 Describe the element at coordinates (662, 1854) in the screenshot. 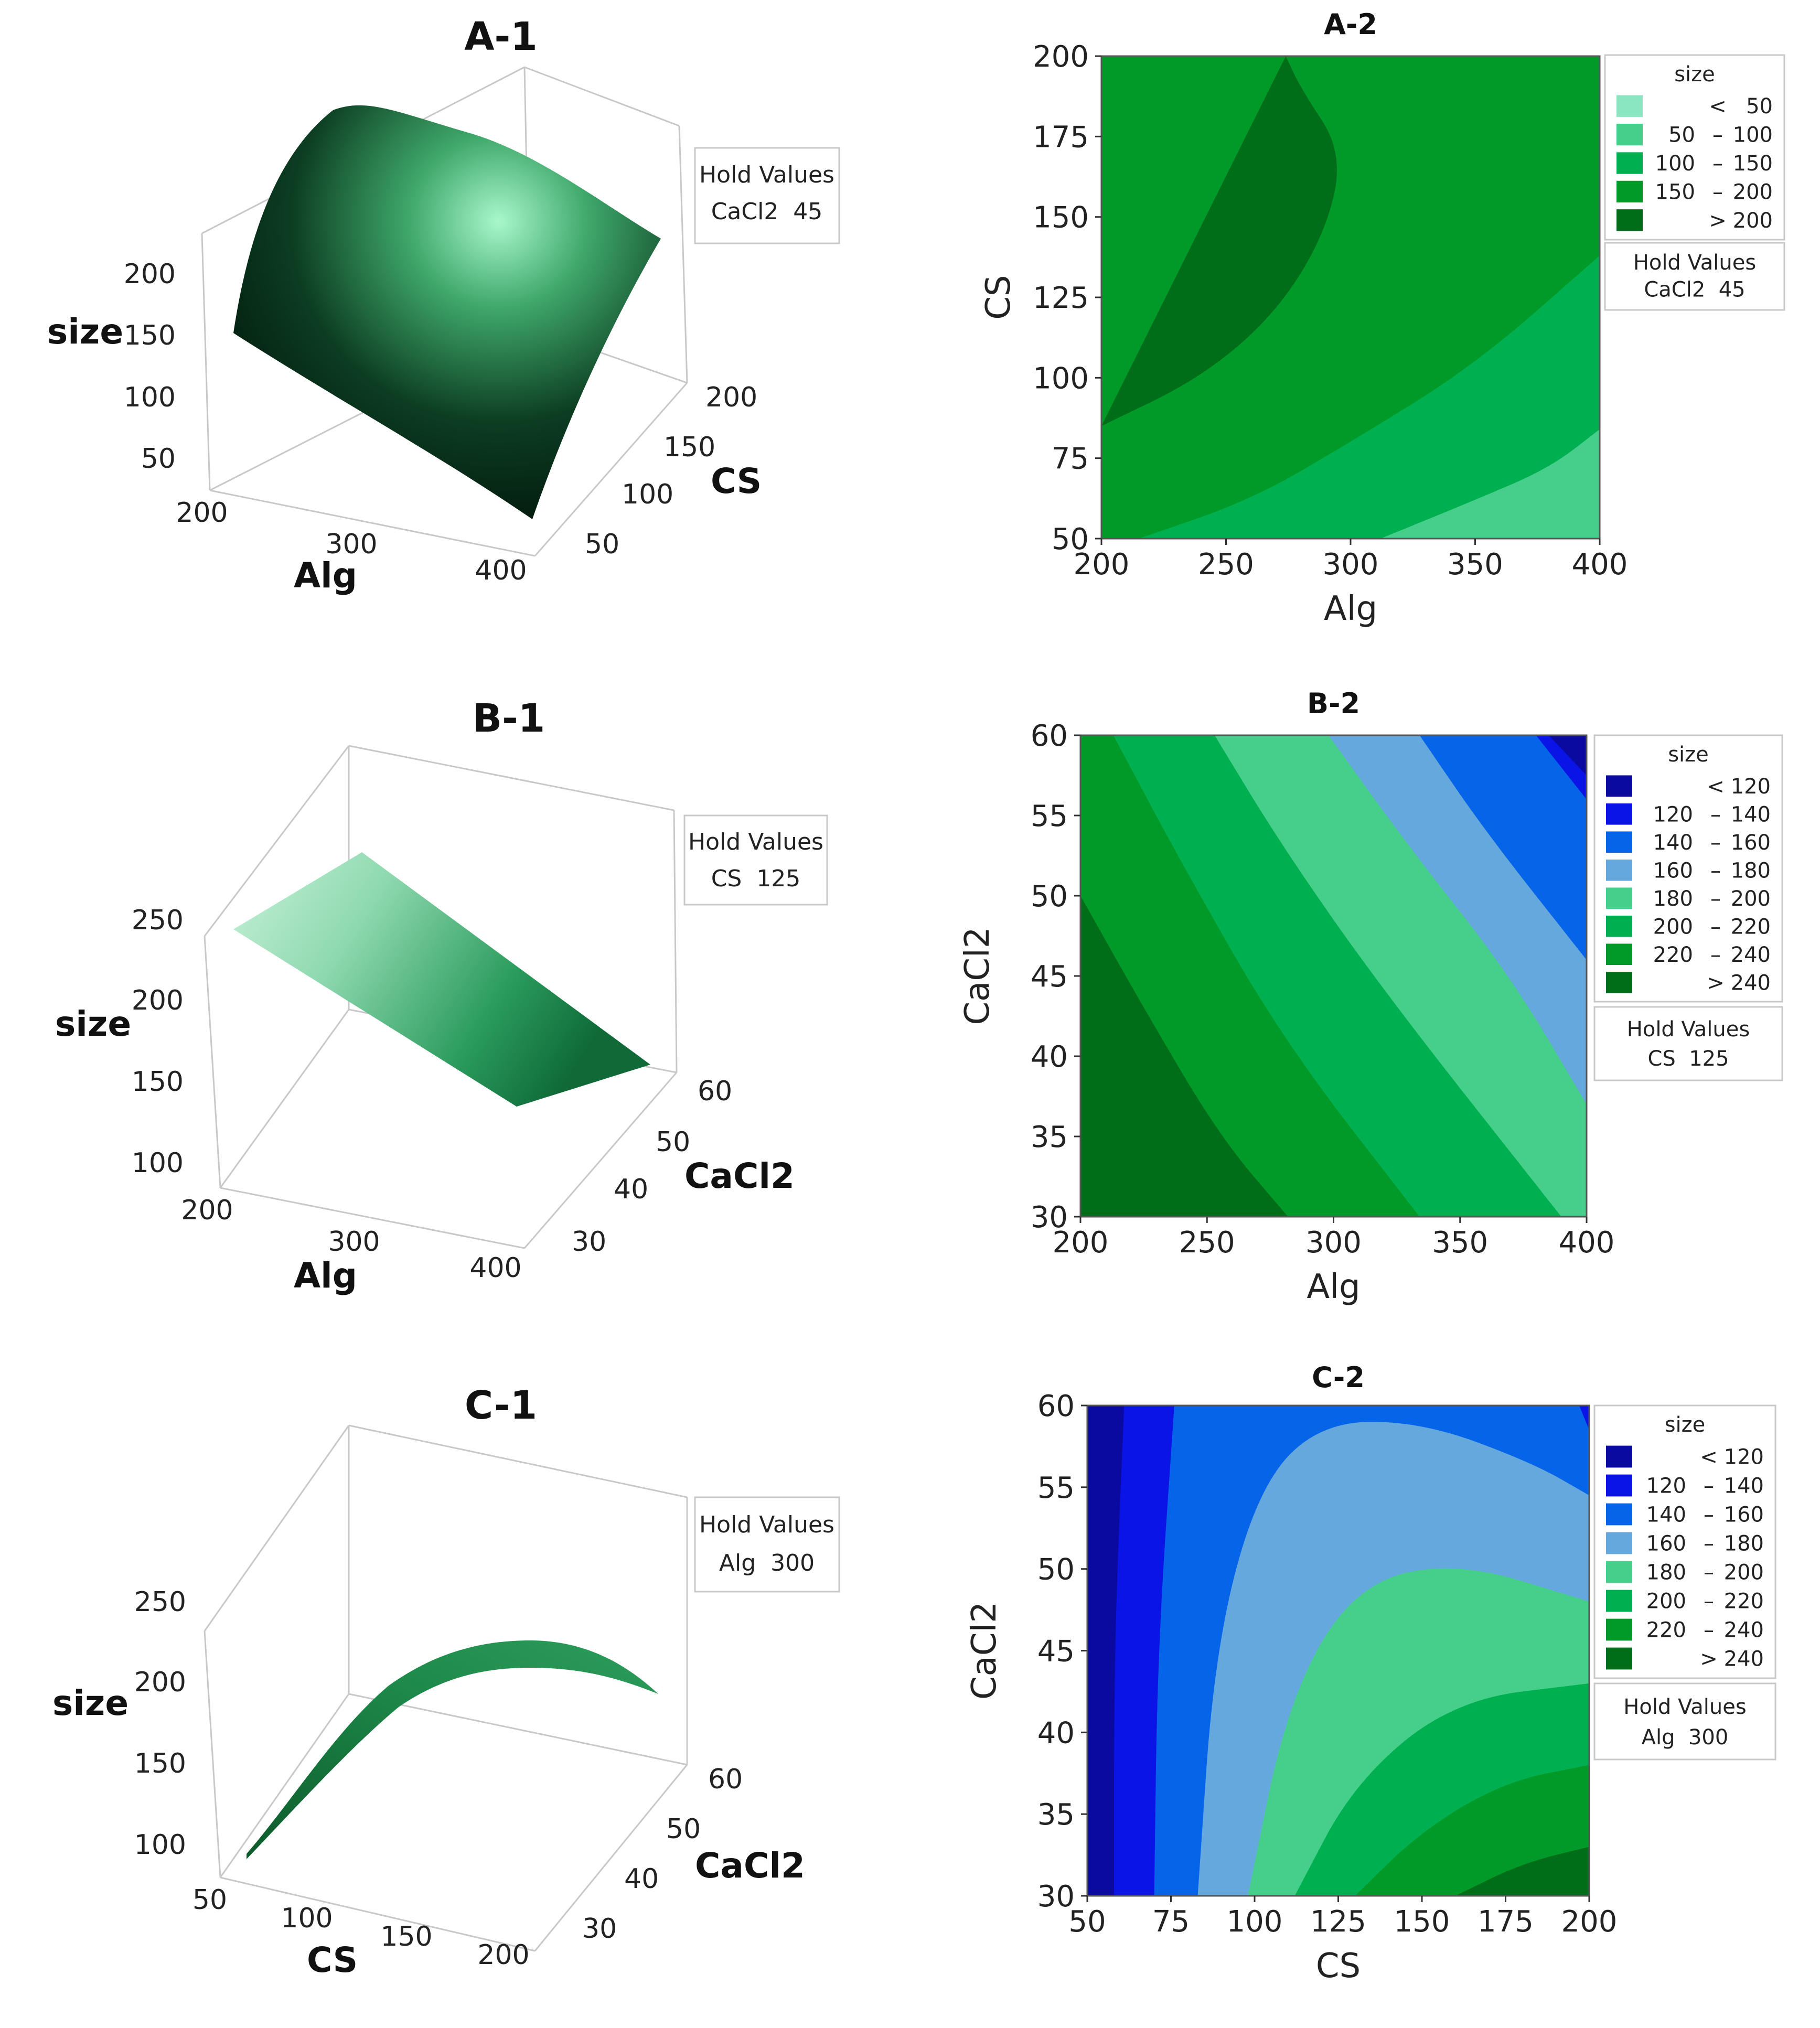

I see `chart-c1-y-ticks: 30 40 50 60` at that location.